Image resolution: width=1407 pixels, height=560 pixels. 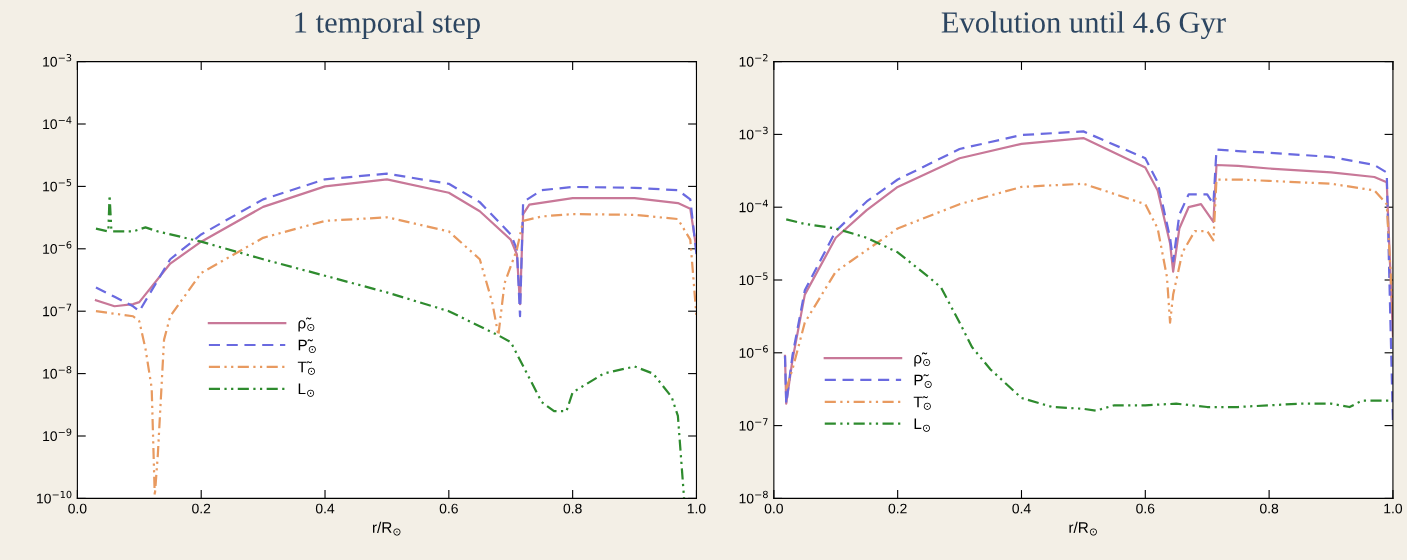 I want to click on y-tick-label: 10$^{−2}$, so click(x=753, y=60).